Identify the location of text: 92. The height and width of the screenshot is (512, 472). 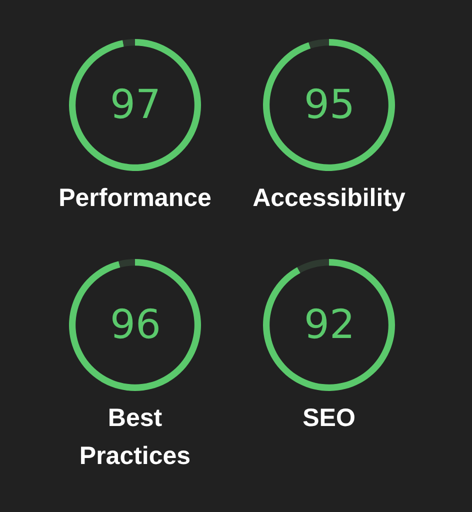
(329, 325).